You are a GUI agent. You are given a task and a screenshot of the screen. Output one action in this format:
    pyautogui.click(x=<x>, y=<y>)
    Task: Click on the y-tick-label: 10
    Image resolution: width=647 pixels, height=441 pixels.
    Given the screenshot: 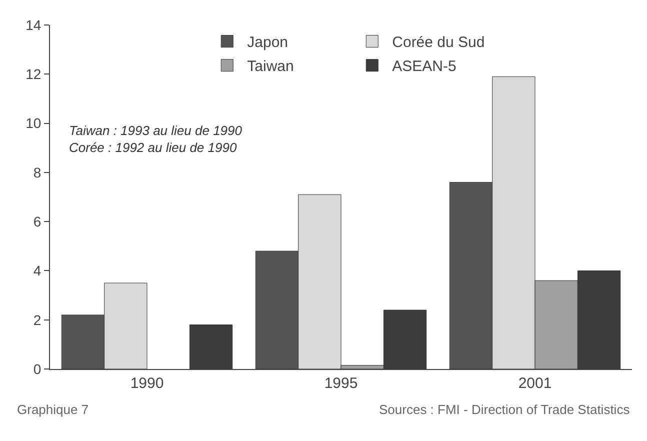 What is the action you would take?
    pyautogui.click(x=34, y=123)
    